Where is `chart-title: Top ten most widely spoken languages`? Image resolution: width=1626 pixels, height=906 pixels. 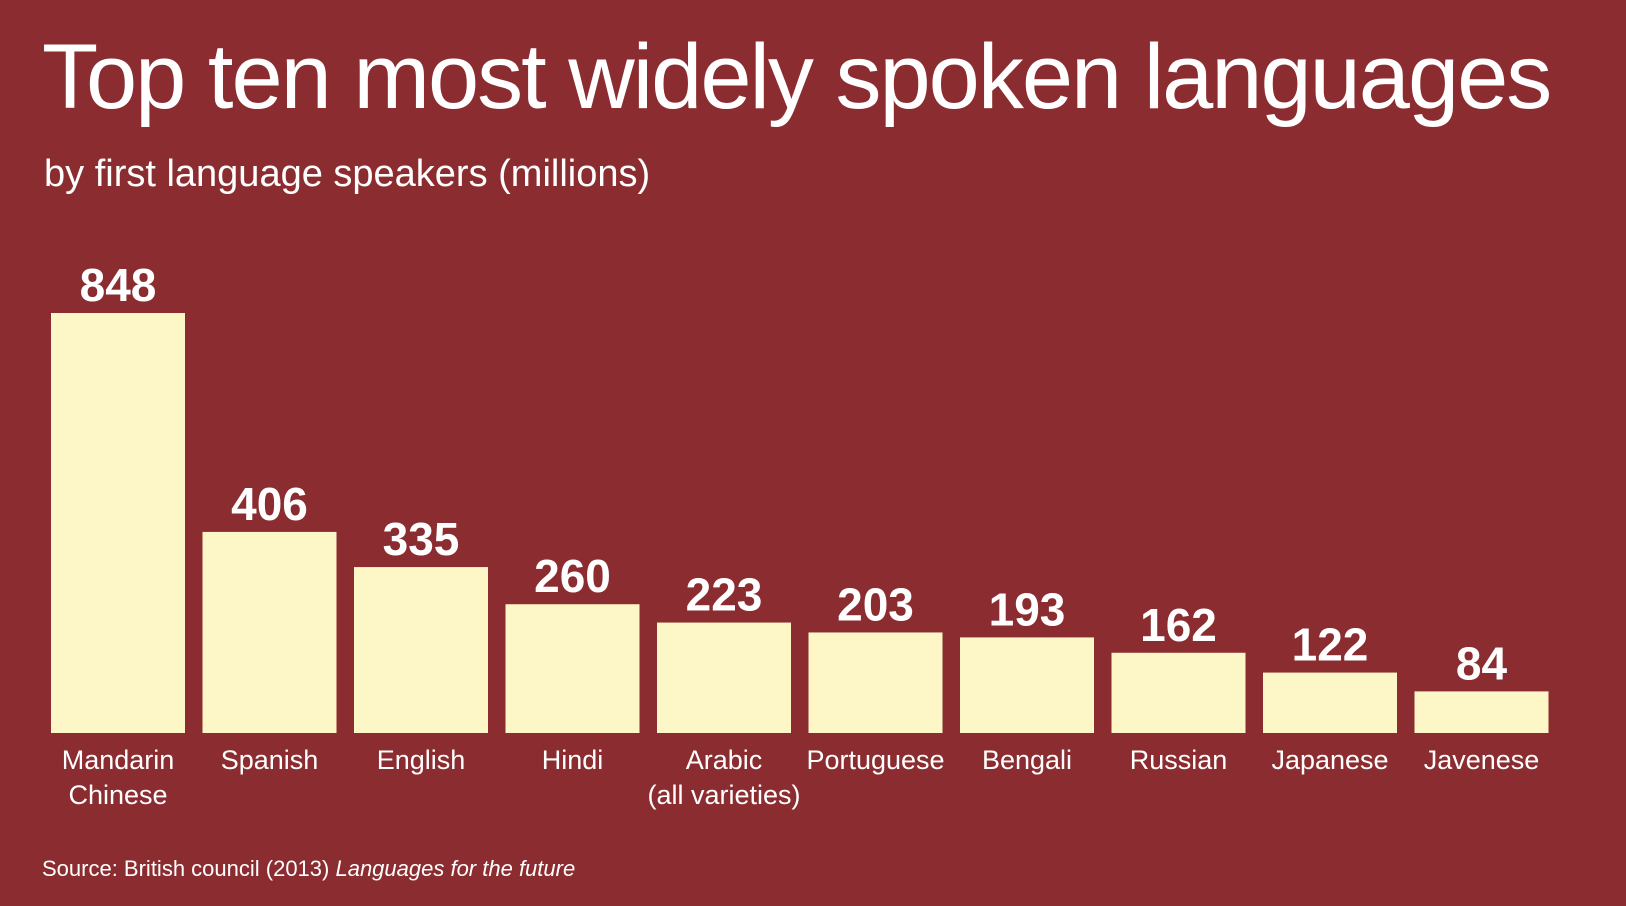 chart-title: Top ten most widely spoken languages is located at coordinates (797, 77).